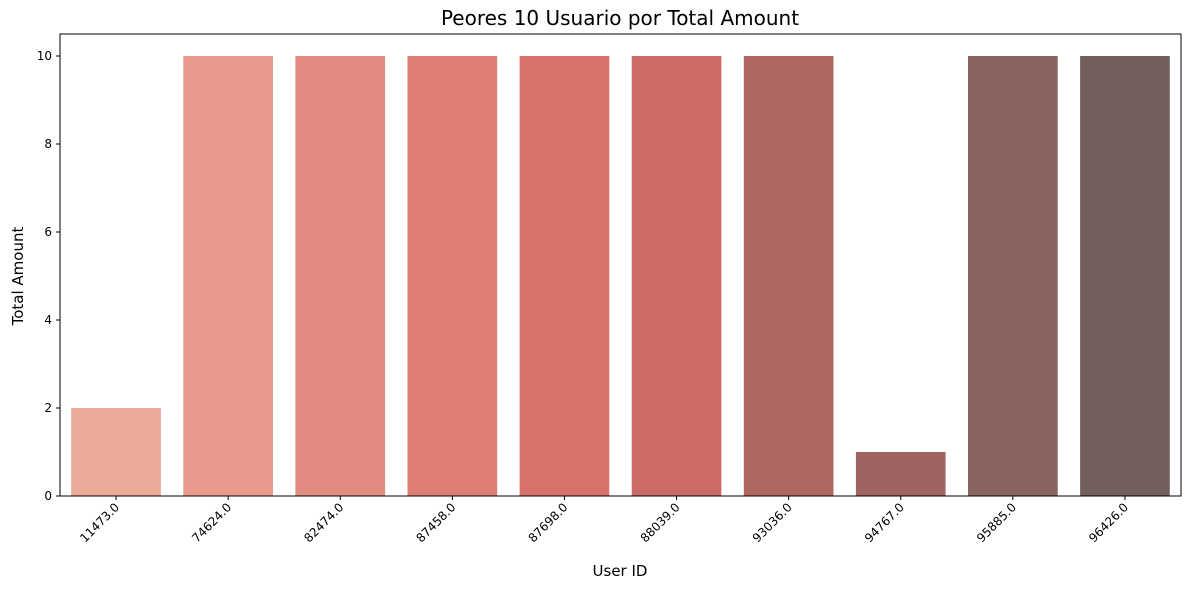 The height and width of the screenshot is (590, 1189). Describe the element at coordinates (116, 452) in the screenshot. I see `bar-11473.0` at that location.